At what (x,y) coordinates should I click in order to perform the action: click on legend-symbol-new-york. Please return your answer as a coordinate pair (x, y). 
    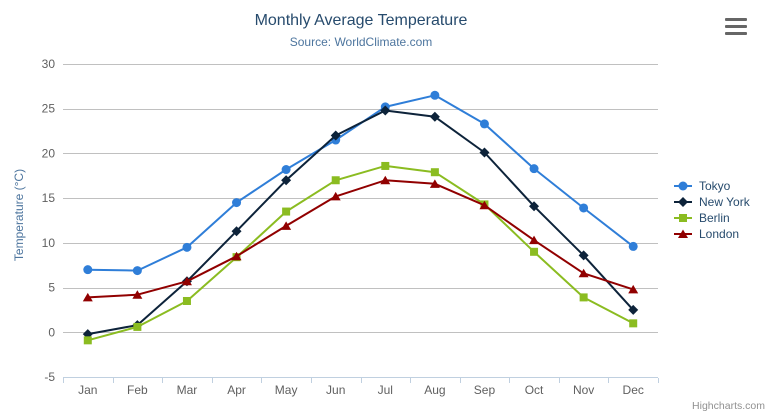
    Looking at the image, I should click on (683, 202).